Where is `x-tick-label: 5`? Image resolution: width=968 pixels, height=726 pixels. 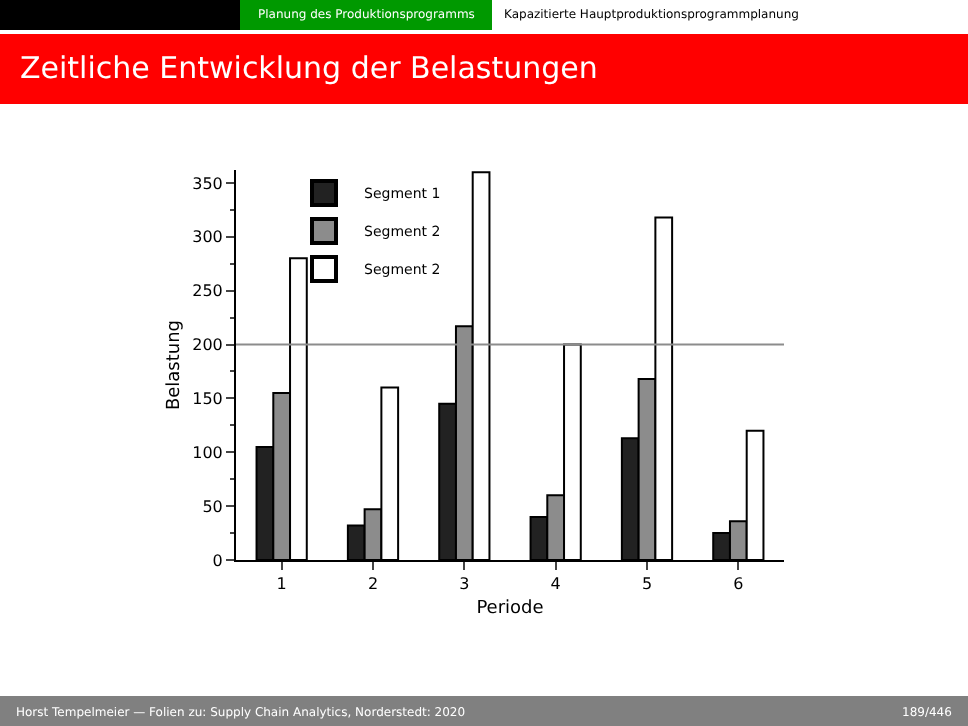 x-tick-label: 5 is located at coordinates (647, 584).